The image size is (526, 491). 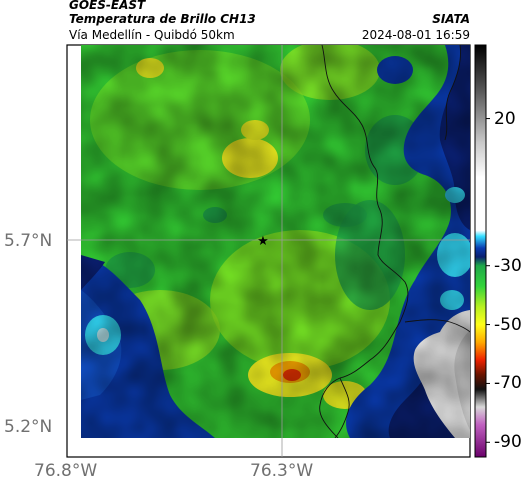 What do you see at coordinates (28, 241) in the screenshot?
I see `lat-tick-label: 5.7°N` at bounding box center [28, 241].